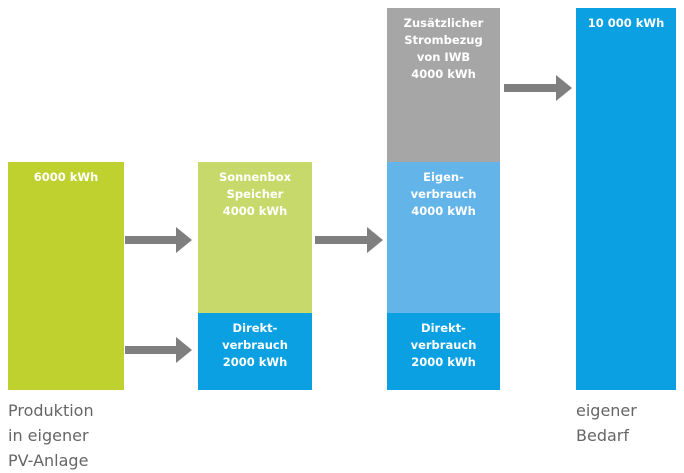 The image size is (684, 473). Describe the element at coordinates (66, 177) in the screenshot. I see `text-line: 6000 kWh` at that location.